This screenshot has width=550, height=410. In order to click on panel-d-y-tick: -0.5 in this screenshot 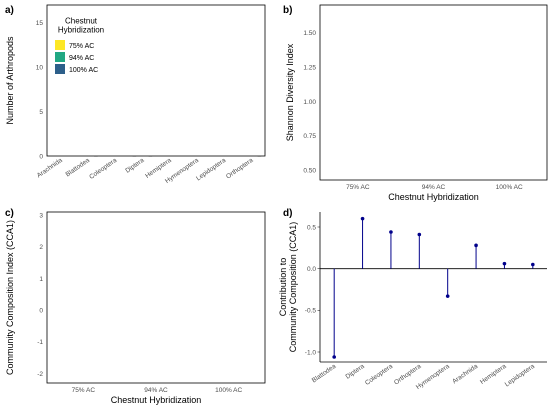, I will do `click(311, 311)`.